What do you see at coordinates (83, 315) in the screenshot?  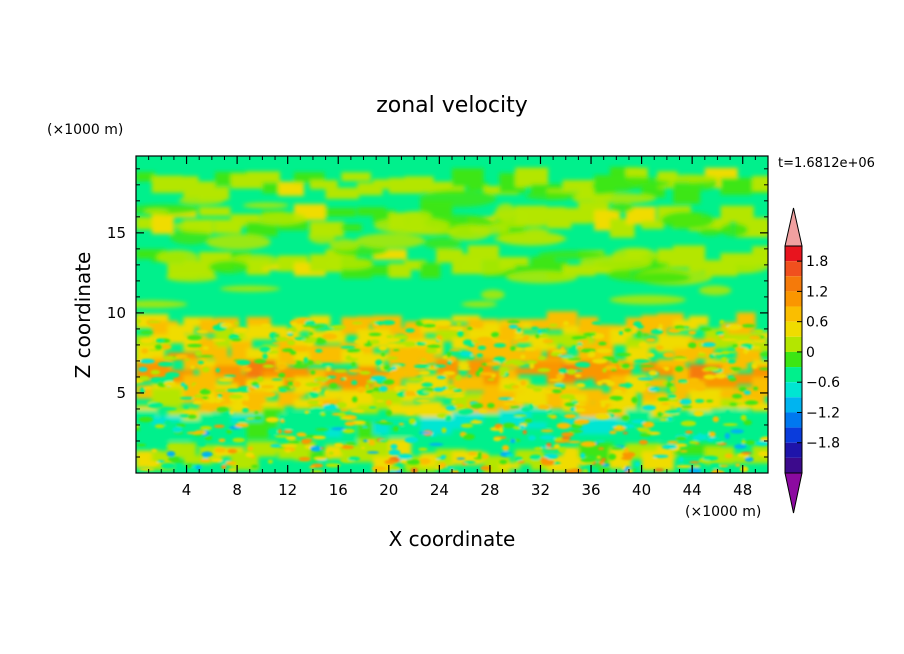 I see `y-axis-title: Z coordinate` at bounding box center [83, 315].